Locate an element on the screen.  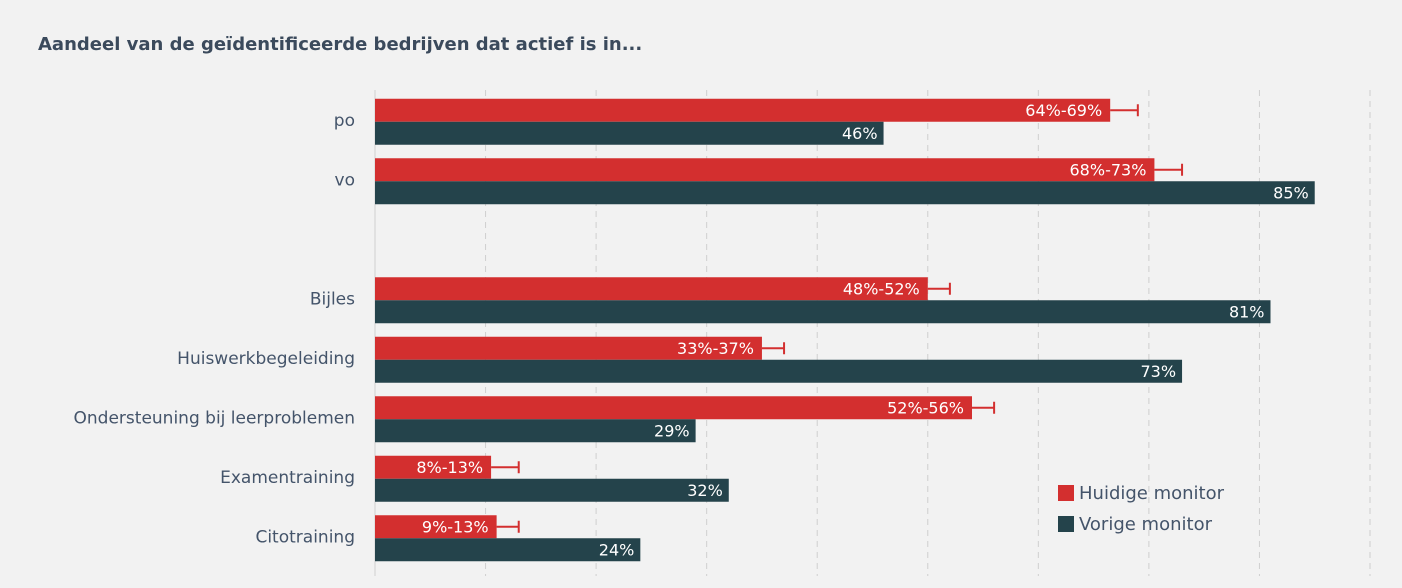
y-tick-label: vo is located at coordinates (345, 180).